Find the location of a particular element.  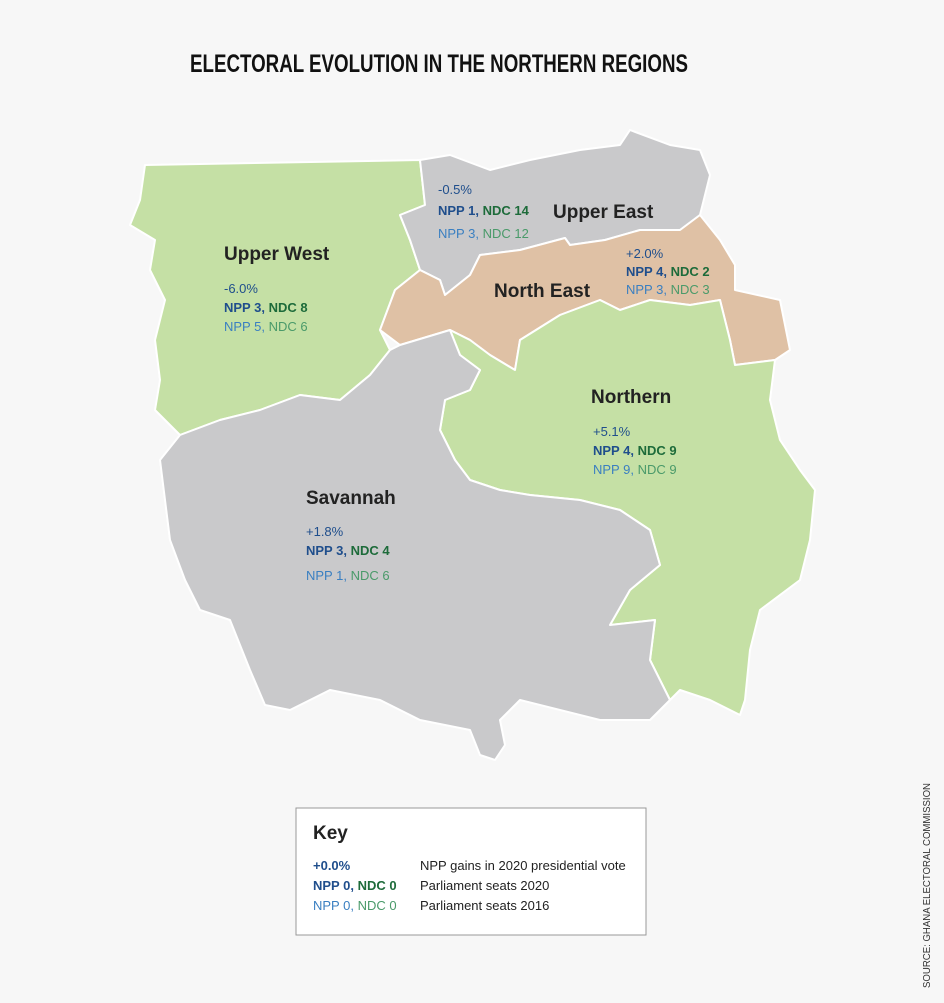

key-title: Key is located at coordinates (330, 833).